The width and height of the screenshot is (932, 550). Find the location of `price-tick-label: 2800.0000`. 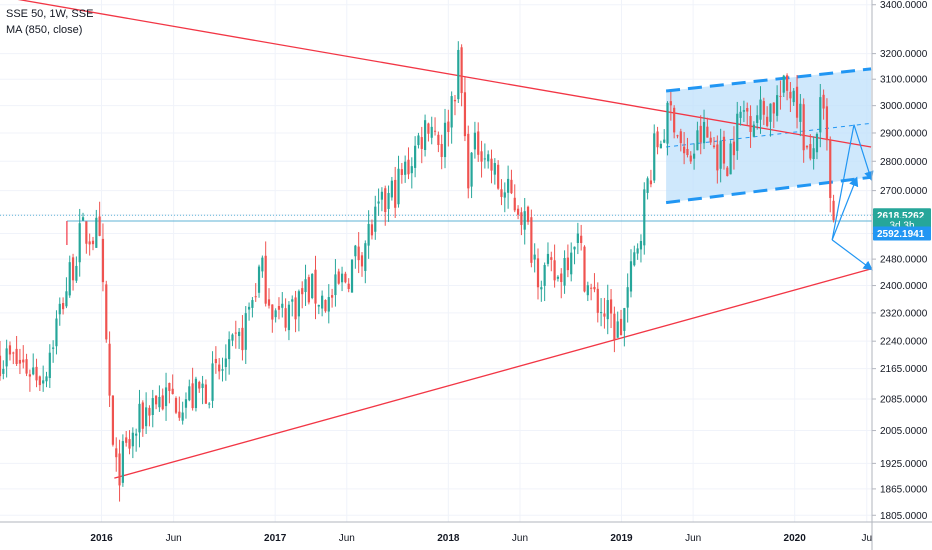

price-tick-label: 2800.0000 is located at coordinates (904, 162).